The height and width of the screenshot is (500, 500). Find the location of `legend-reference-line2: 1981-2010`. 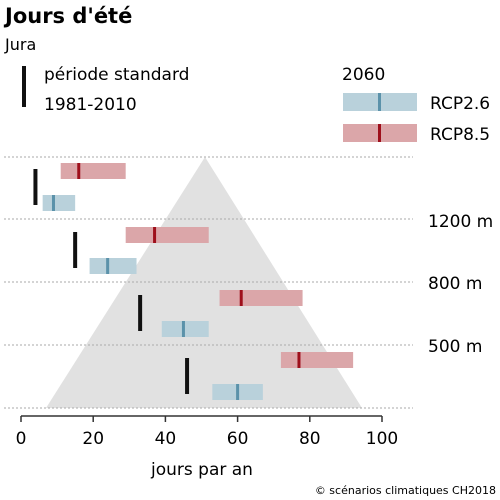

legend-reference-line2: 1981-2010 is located at coordinates (90, 105).